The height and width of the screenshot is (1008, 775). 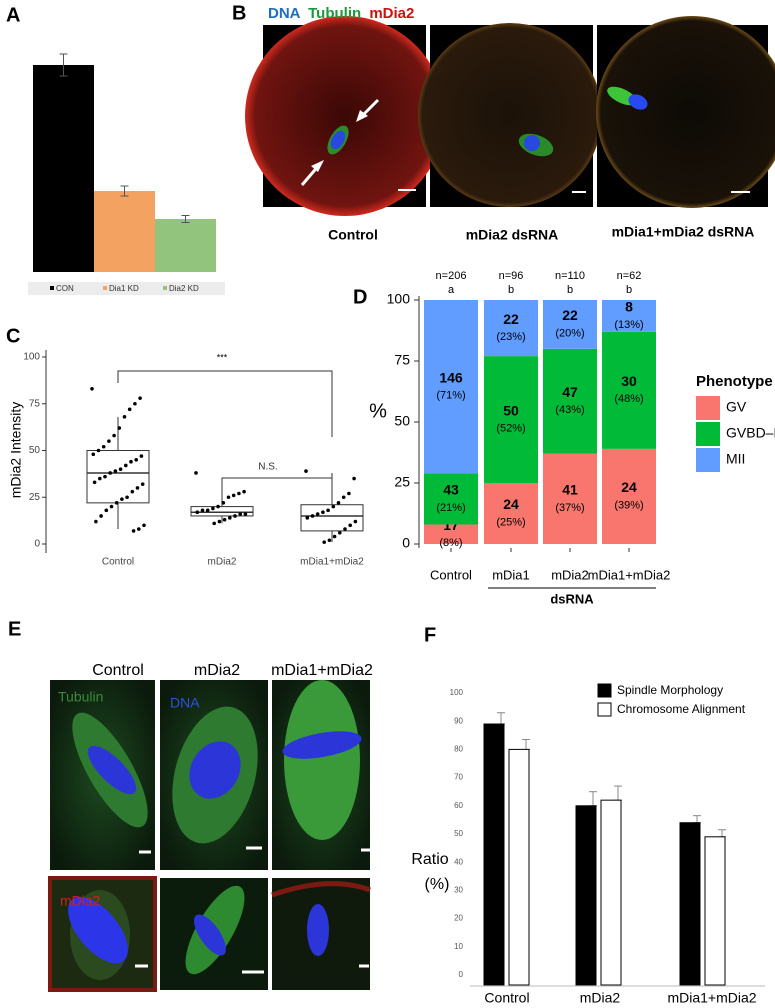 What do you see at coordinates (284, 13) in the screenshot?
I see `legend-dna: DNA` at bounding box center [284, 13].